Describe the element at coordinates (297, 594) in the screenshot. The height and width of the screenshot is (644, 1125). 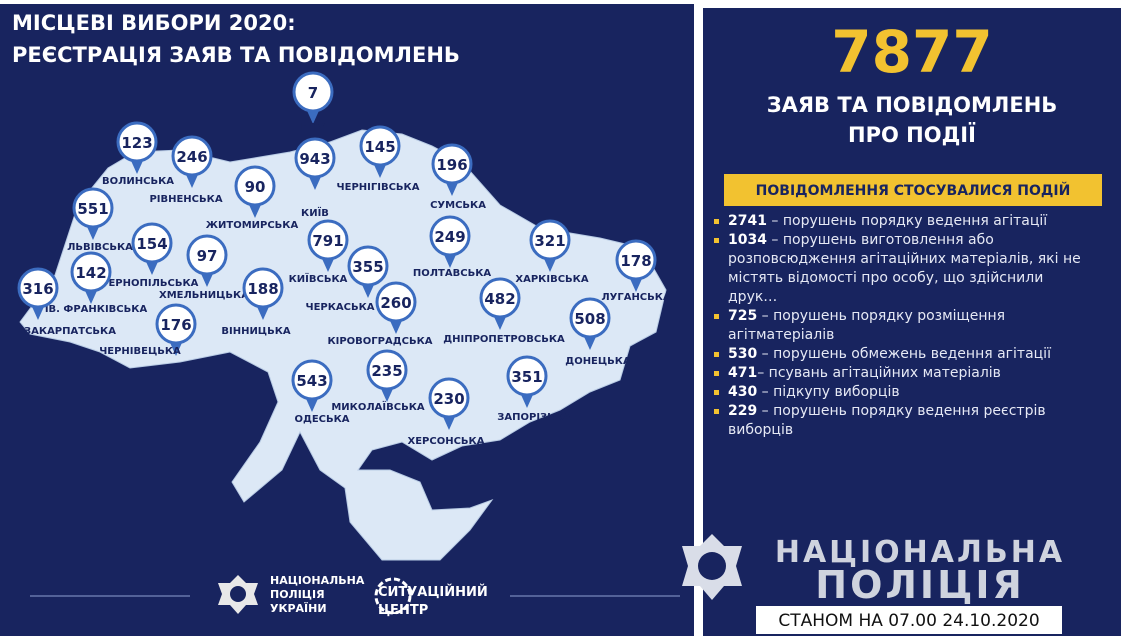
I see `logo-text: ПОЛІЦІЯ` at that location.